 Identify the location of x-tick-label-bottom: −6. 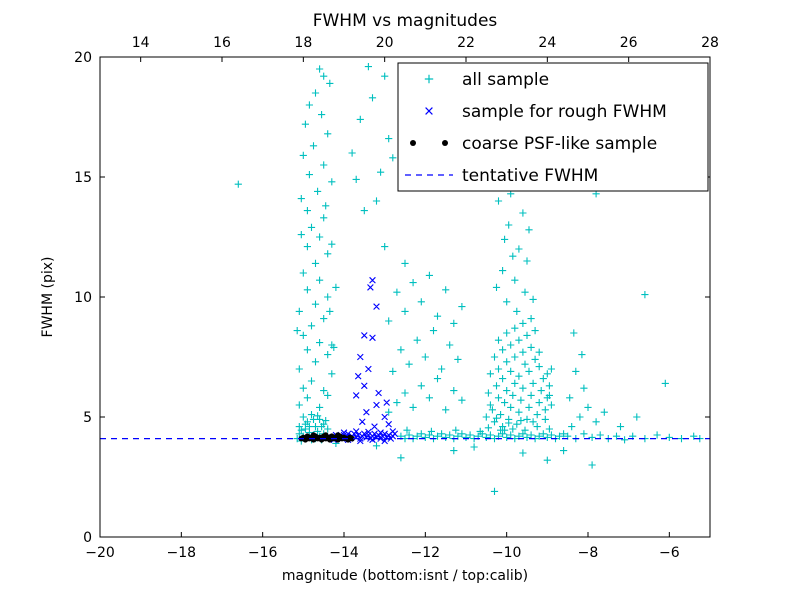
(669, 553).